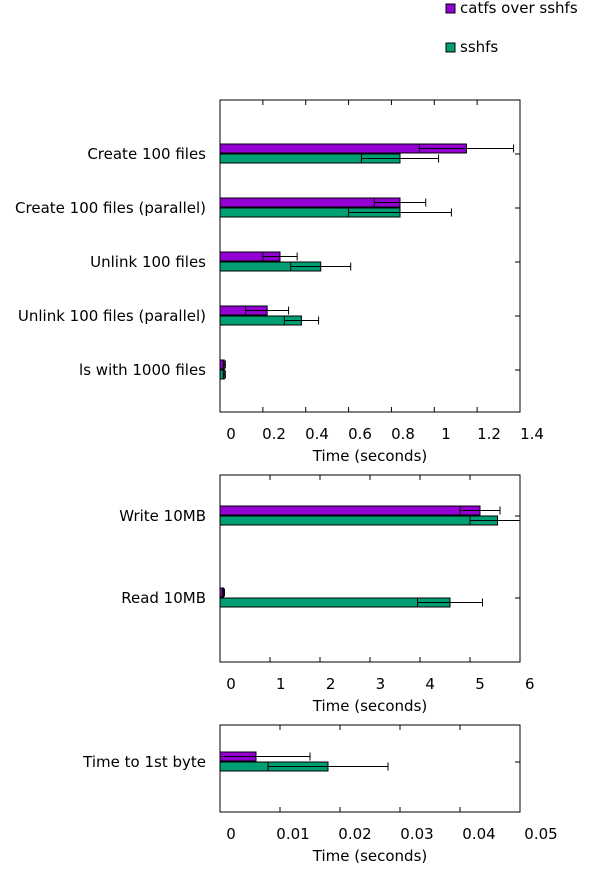  What do you see at coordinates (511, 28) in the screenshot?
I see `legend: catfs over sshfs sshfs` at bounding box center [511, 28].